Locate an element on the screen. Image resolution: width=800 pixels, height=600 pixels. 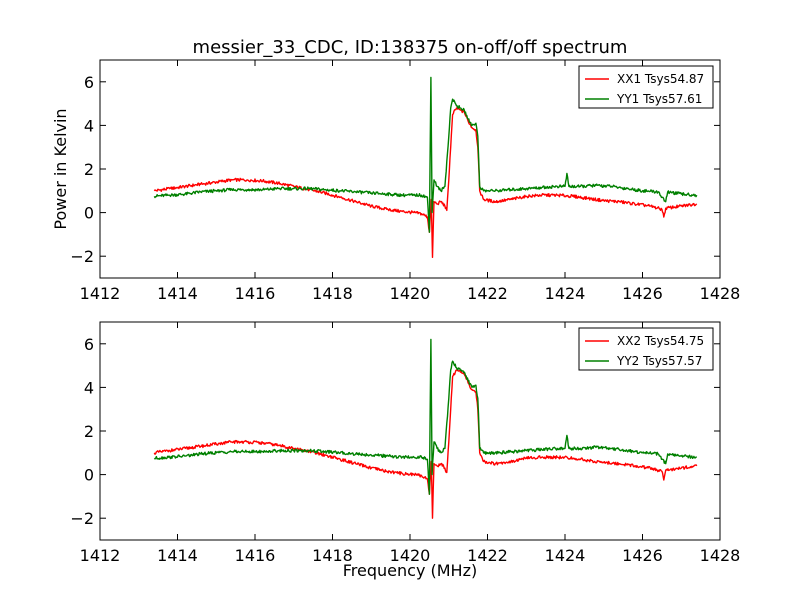
legend-entry: YY1 Tsys57.61 is located at coordinates (659, 99).